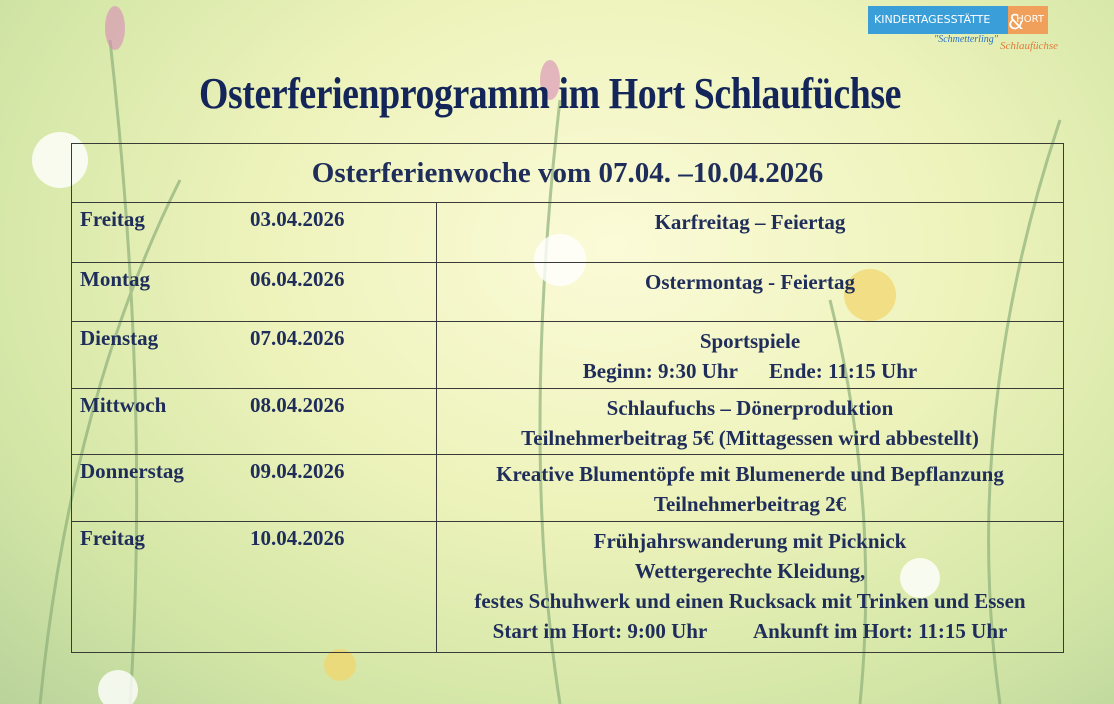 The image size is (1114, 704). I want to click on schedule-row: Freitag 03.04.2026 Karfreitag – Feiertag, so click(567, 232).